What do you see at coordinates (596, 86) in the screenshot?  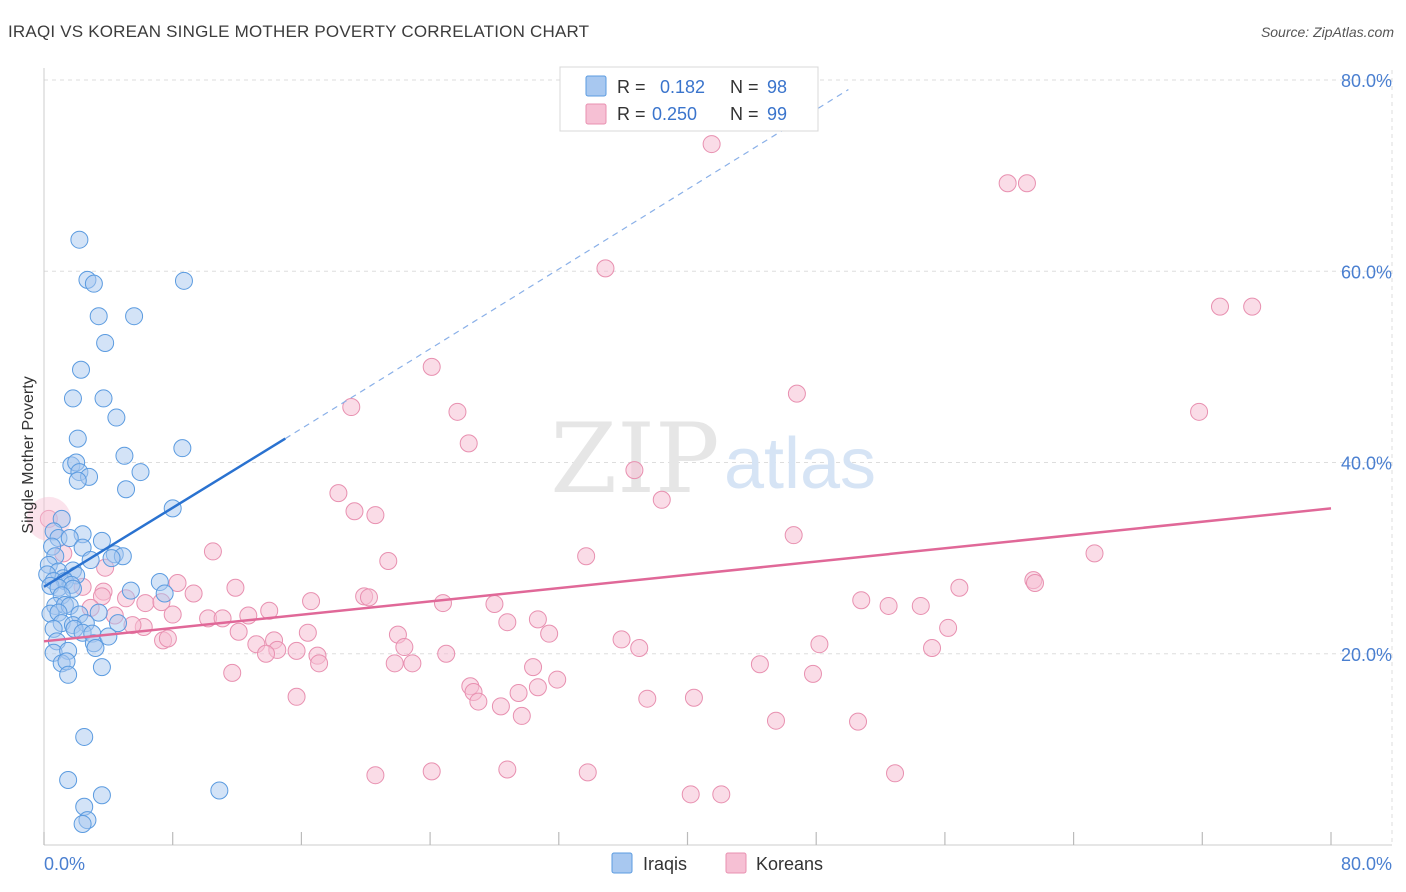 I see `legend-swatch-iraqis` at bounding box center [596, 86].